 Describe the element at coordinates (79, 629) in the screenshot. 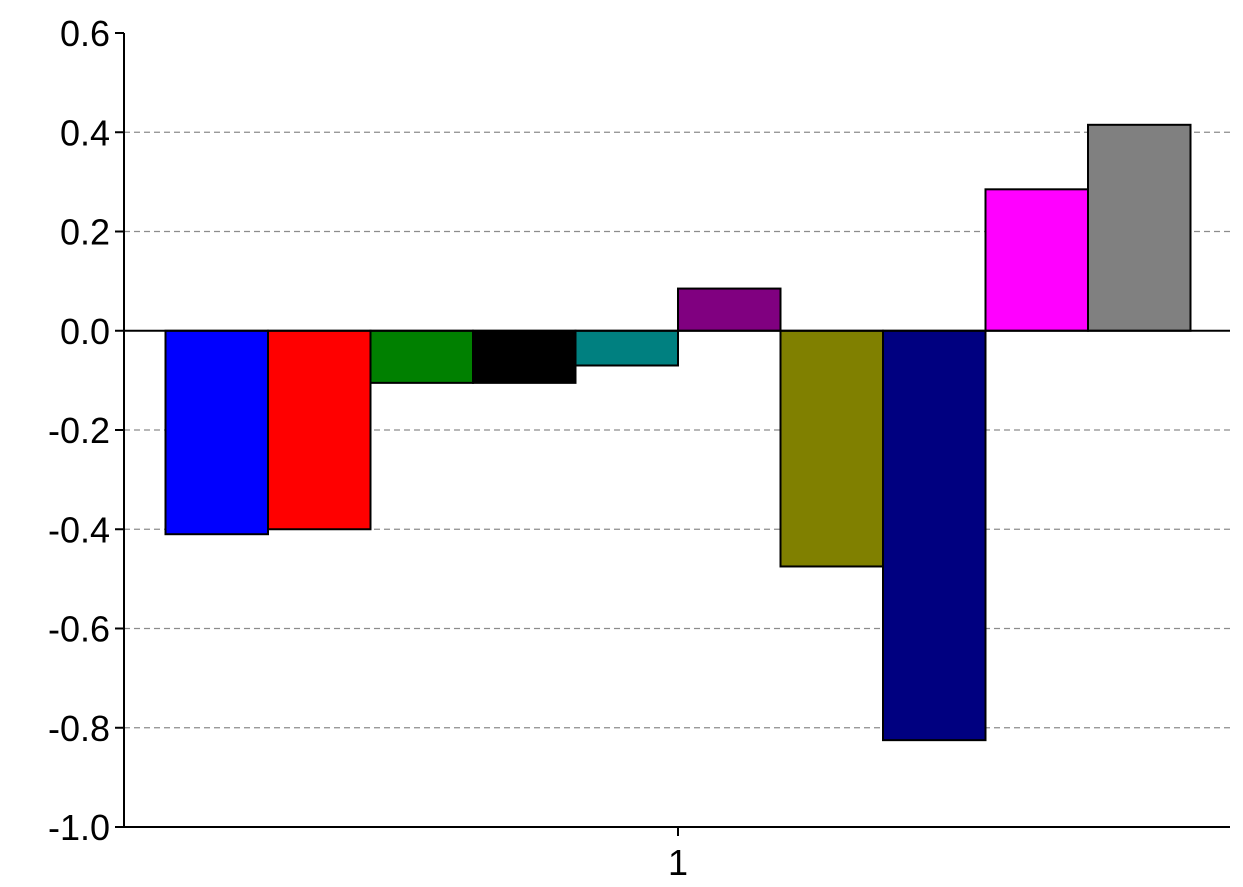

I see `y-tick-label: -0.6` at that location.